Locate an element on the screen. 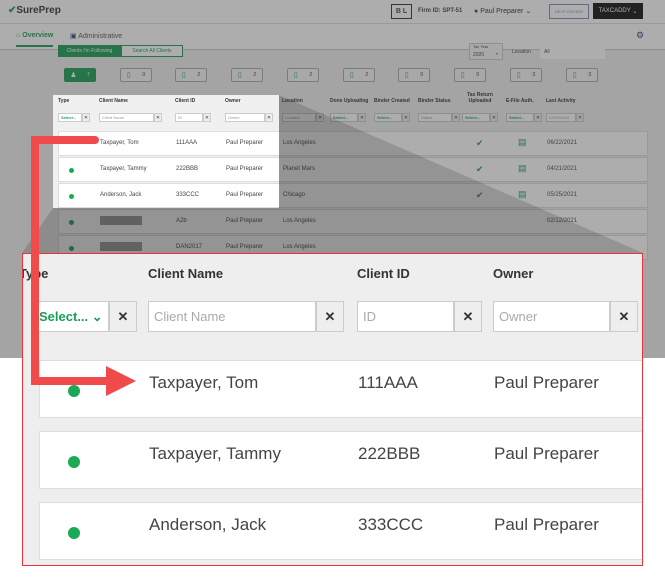 Image resolution: width=665 pixels, height=584 pixels. stat-filter-document-arrow: ▯ 2 is located at coordinates (359, 75).